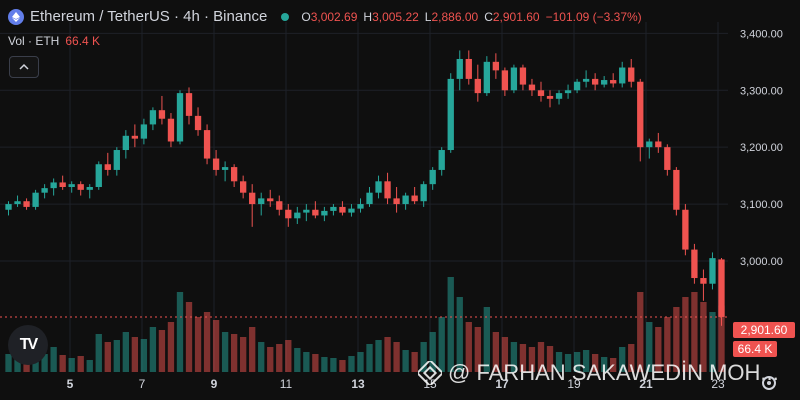 The image size is (800, 400). I want to click on close-key: C, so click(488, 16).